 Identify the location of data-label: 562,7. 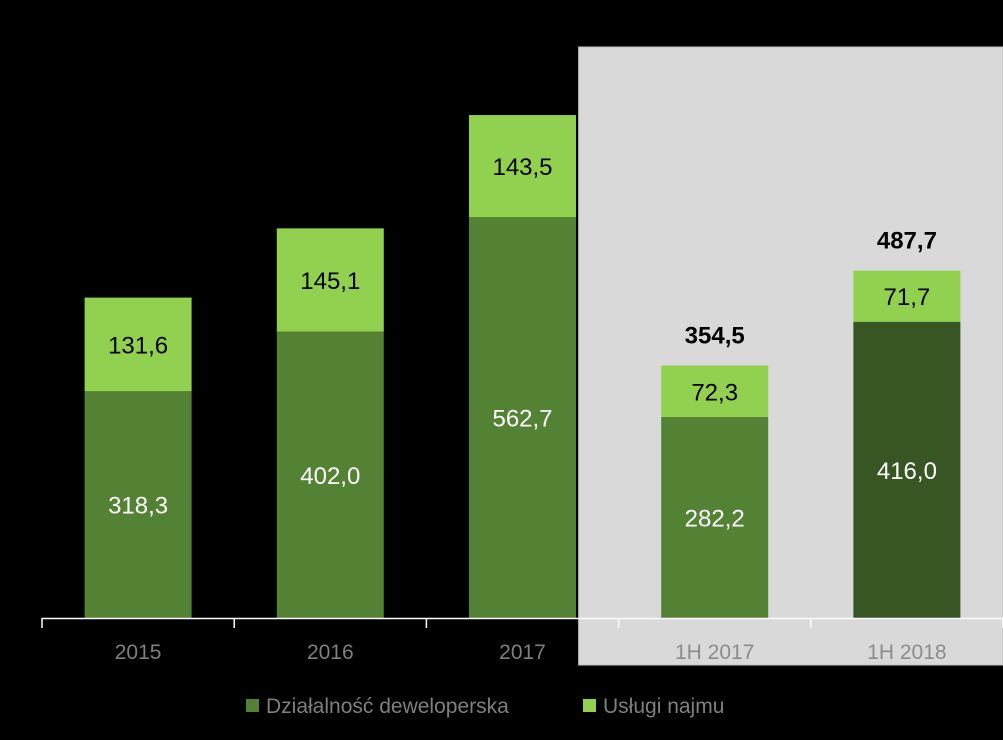
(522, 419).